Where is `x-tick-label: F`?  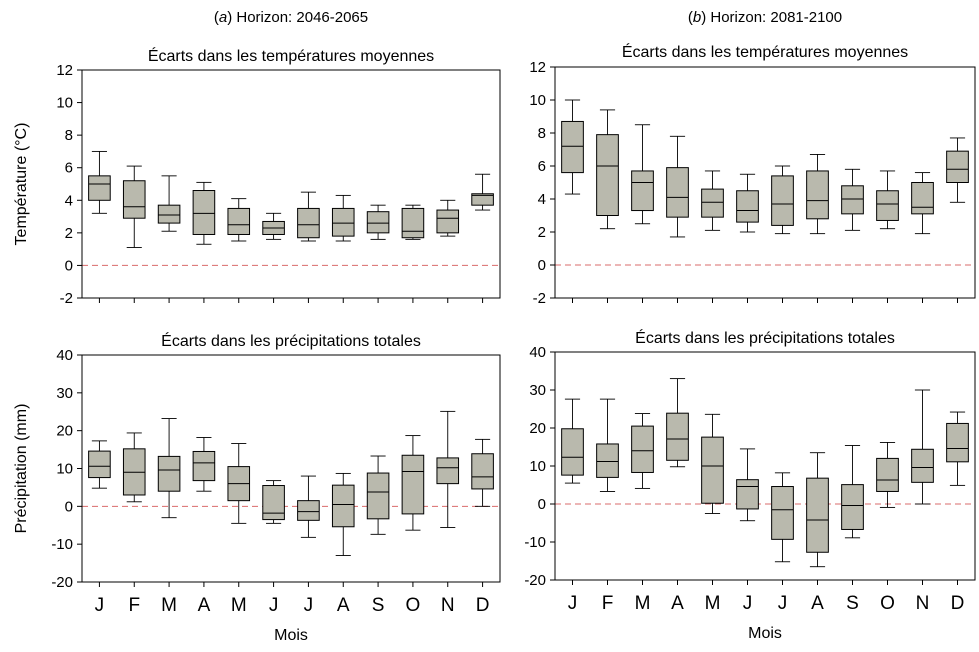 x-tick-label: F is located at coordinates (134, 605).